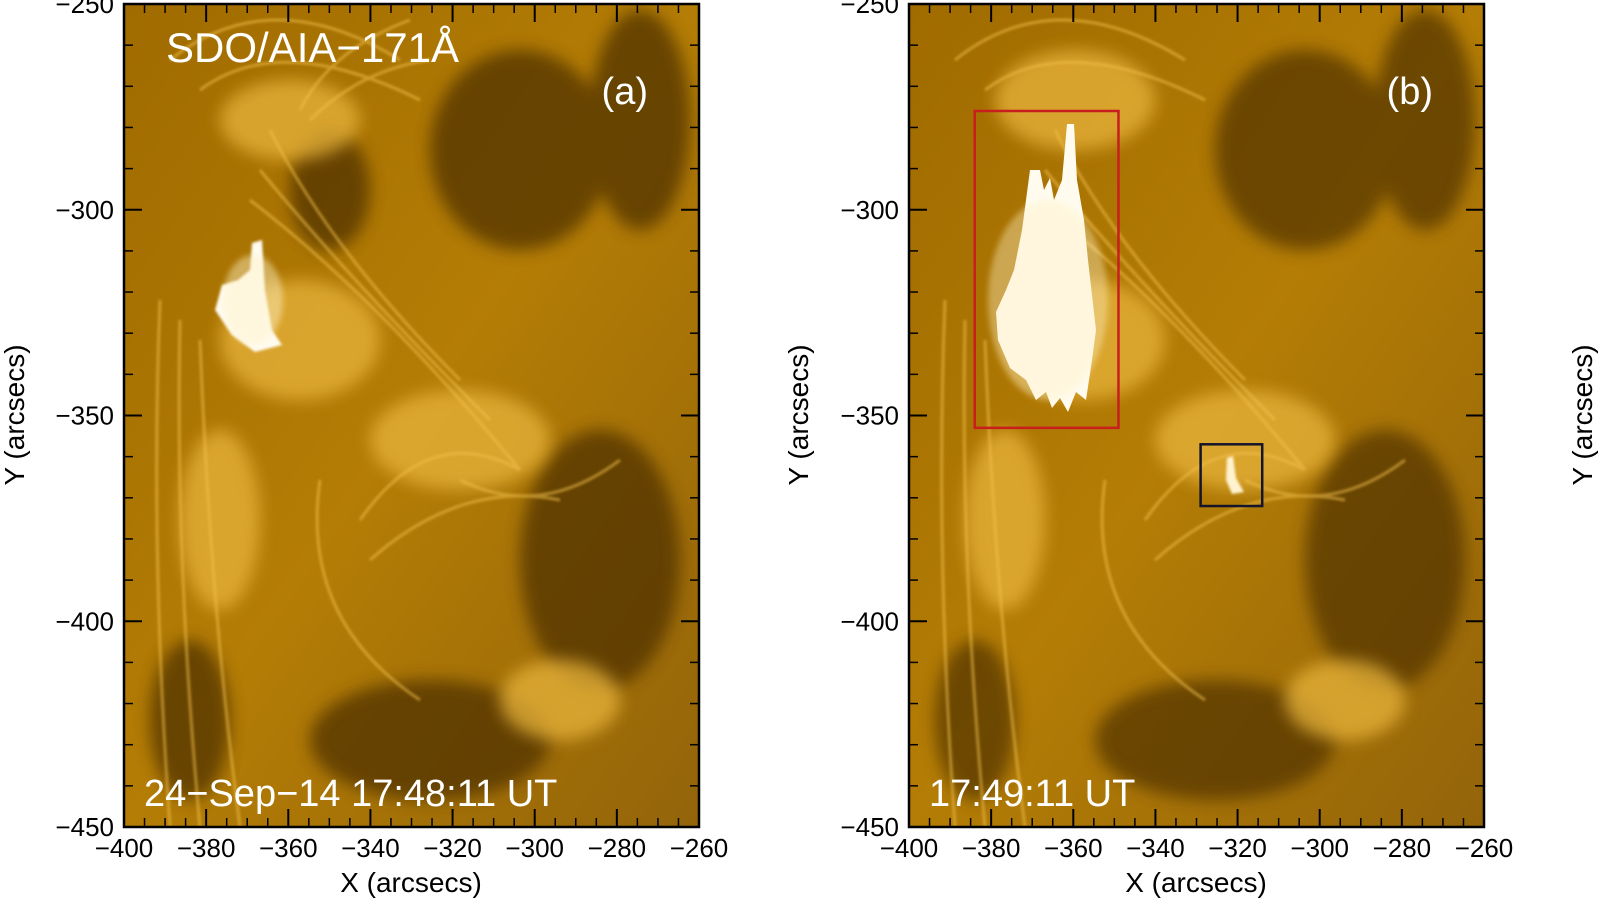 The image size is (1600, 905). Describe the element at coordinates (411, 882) in the screenshot. I see `x-axis-label-a: X (arcsecs)` at that location.